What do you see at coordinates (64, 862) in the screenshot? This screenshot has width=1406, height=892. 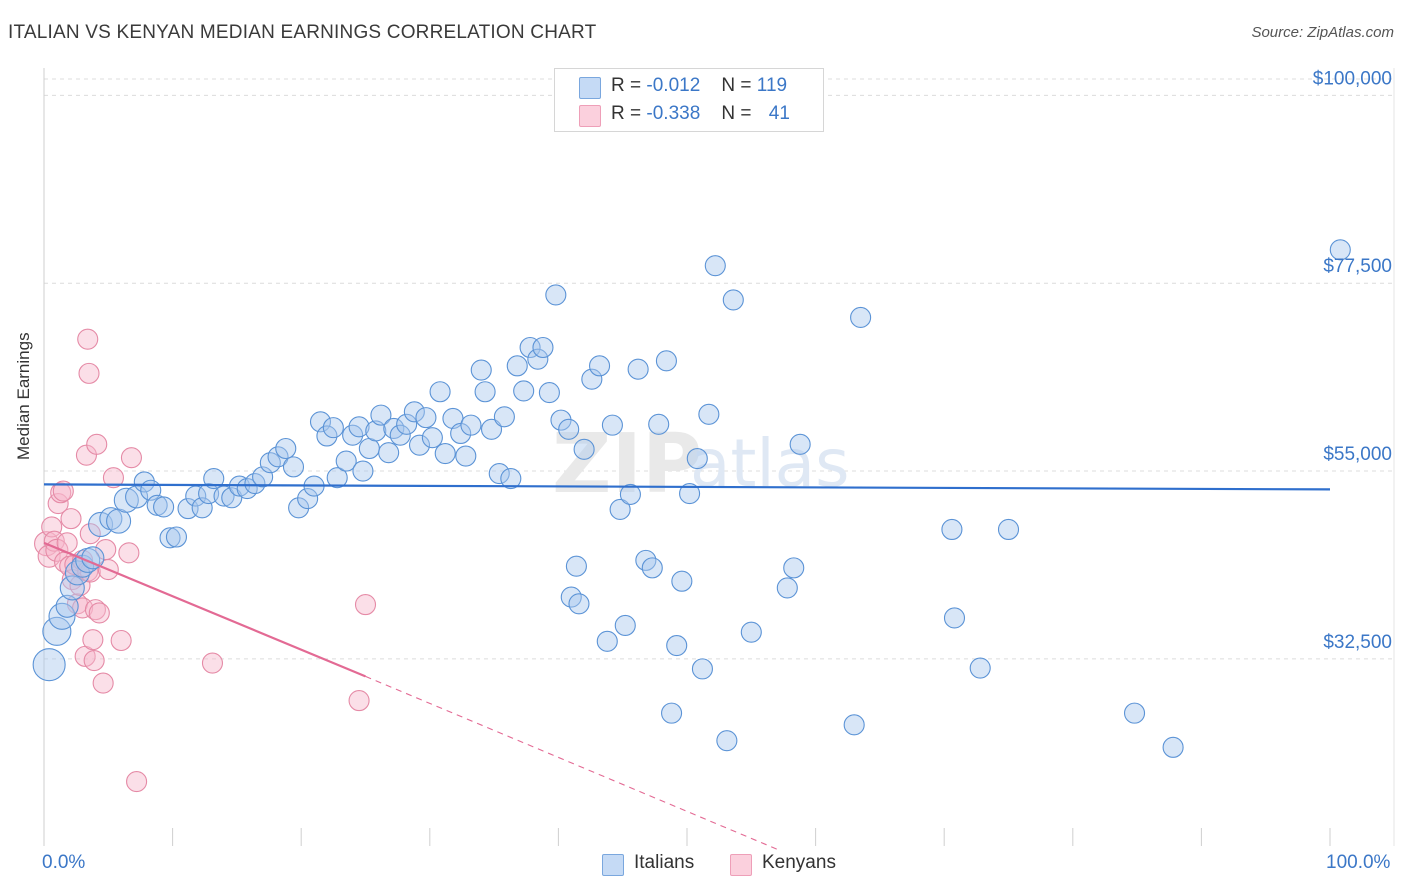 I see `x-tick-label-min: 0.0%` at bounding box center [64, 862].